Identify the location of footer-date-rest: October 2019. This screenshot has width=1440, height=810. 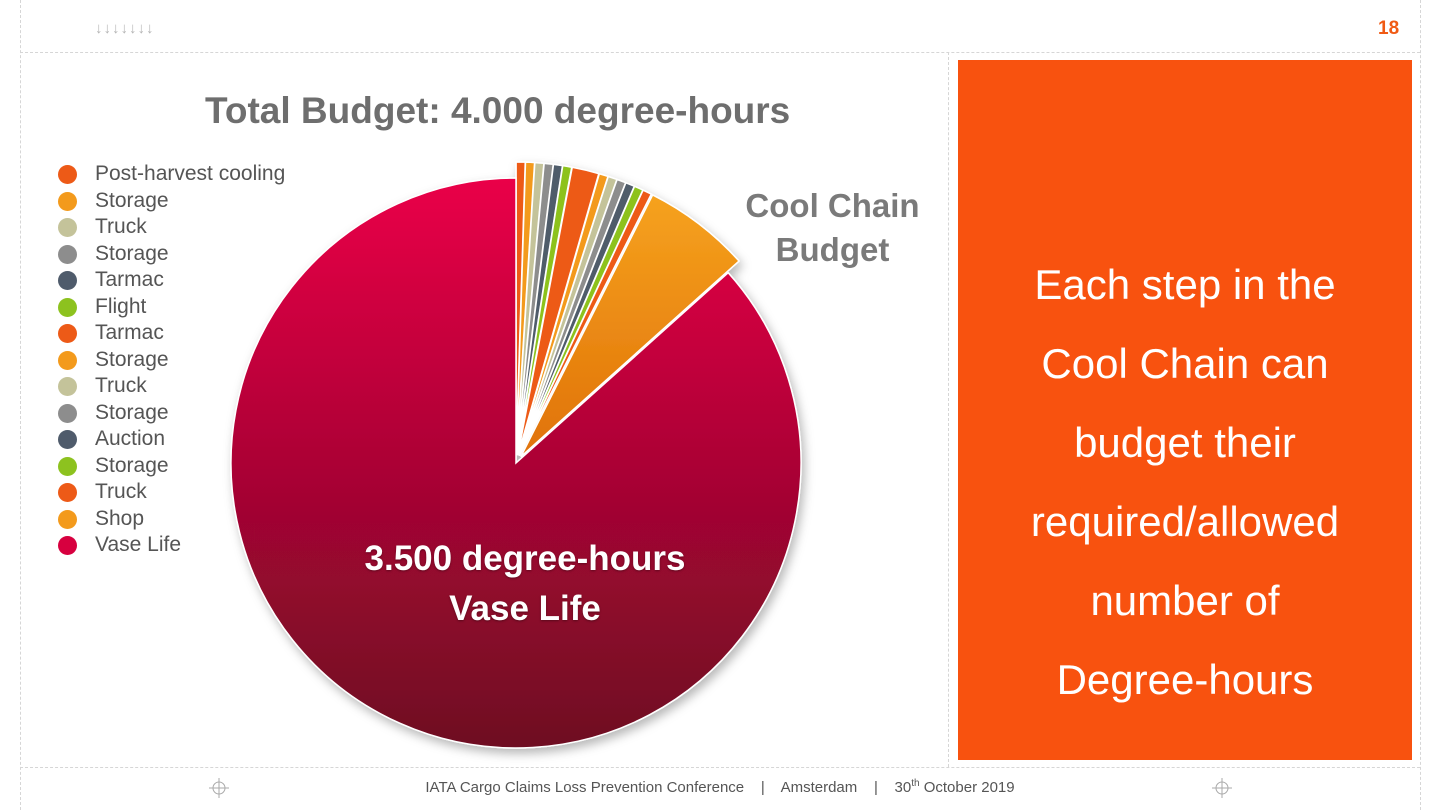
(967, 787).